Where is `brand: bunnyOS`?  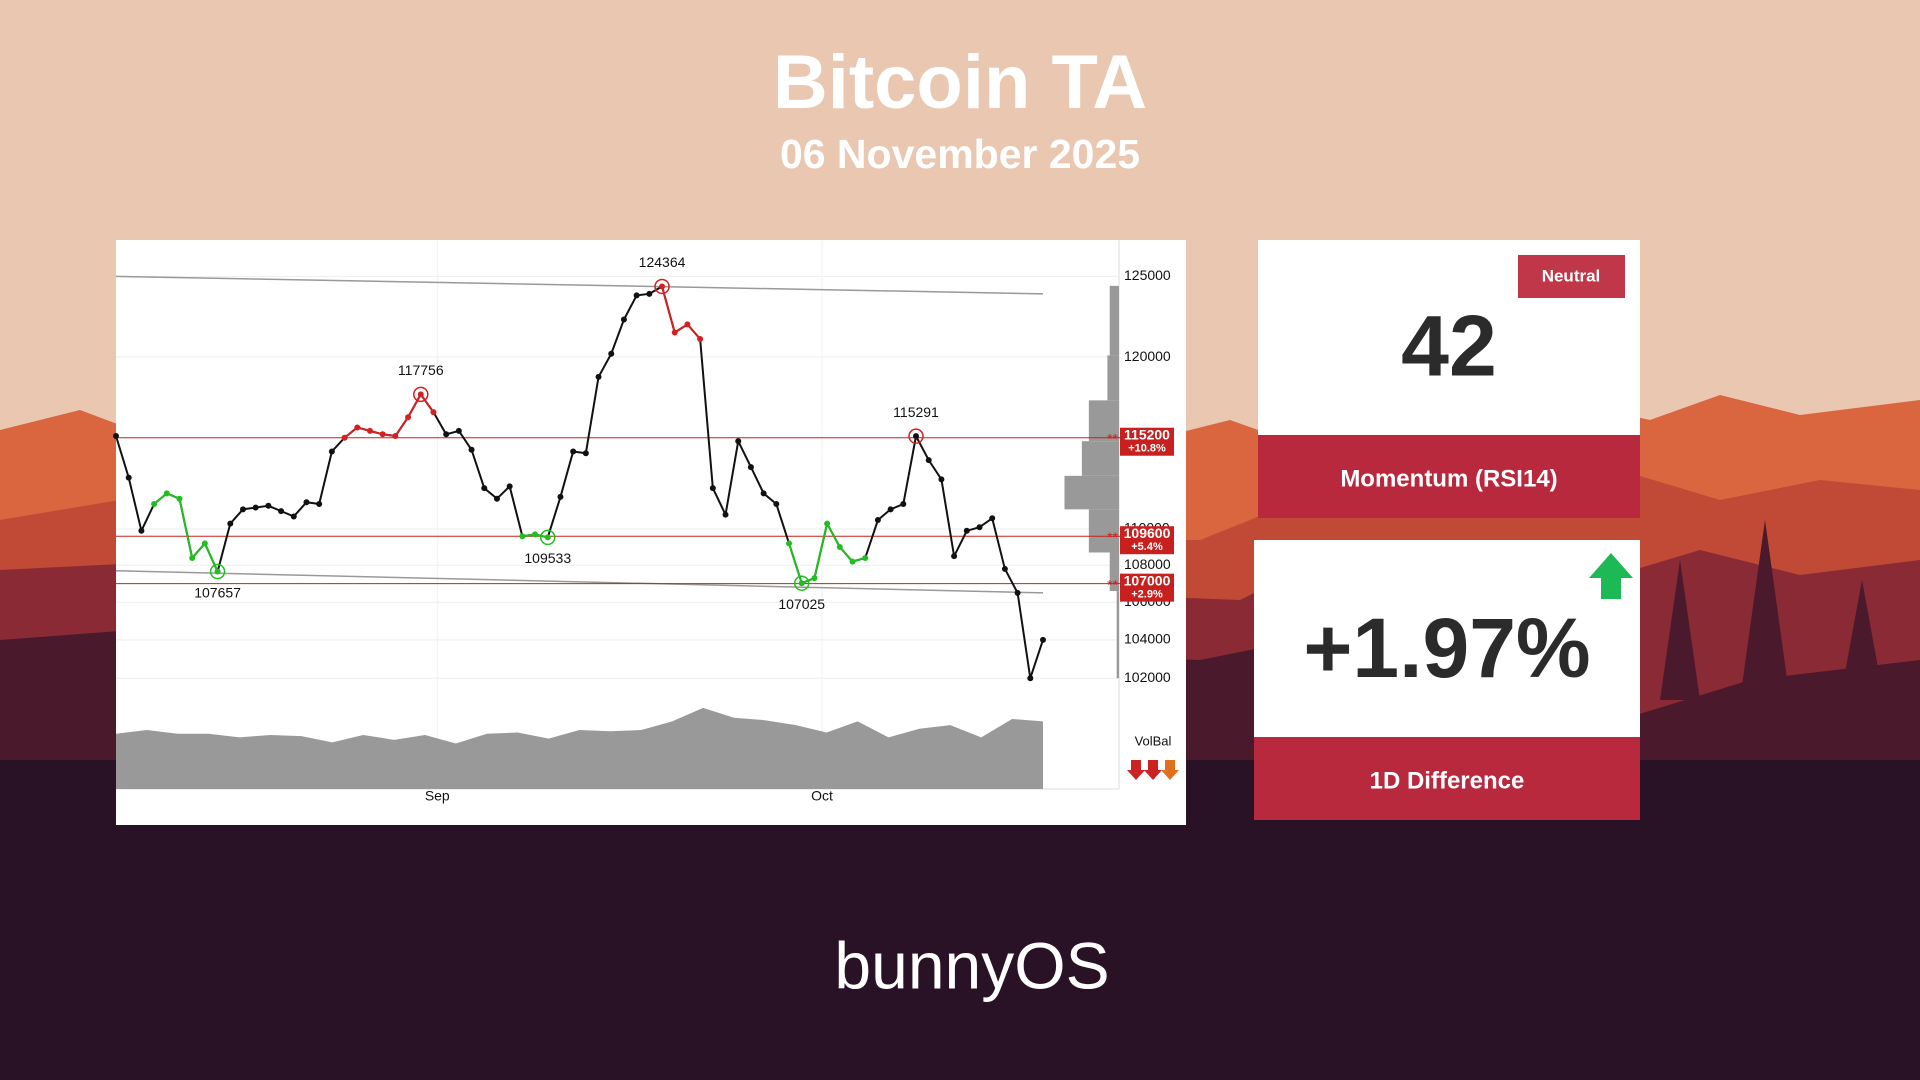
brand: bunnyOS is located at coordinates (971, 965).